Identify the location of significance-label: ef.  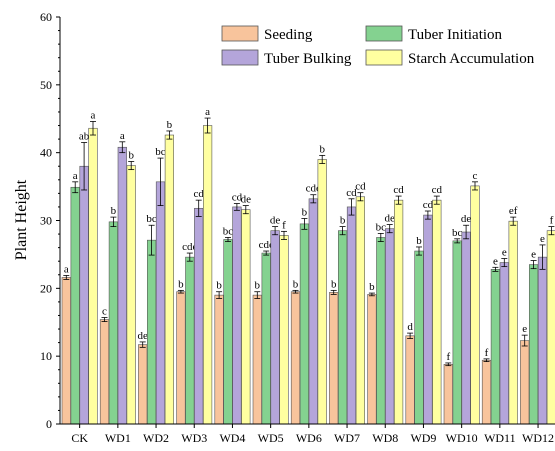
(513, 211).